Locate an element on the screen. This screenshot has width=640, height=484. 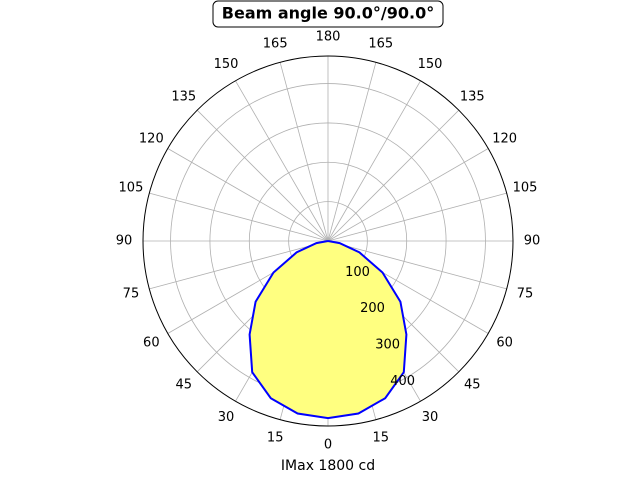
x-axis-label: IMax 1800 cd is located at coordinates (328, 466).